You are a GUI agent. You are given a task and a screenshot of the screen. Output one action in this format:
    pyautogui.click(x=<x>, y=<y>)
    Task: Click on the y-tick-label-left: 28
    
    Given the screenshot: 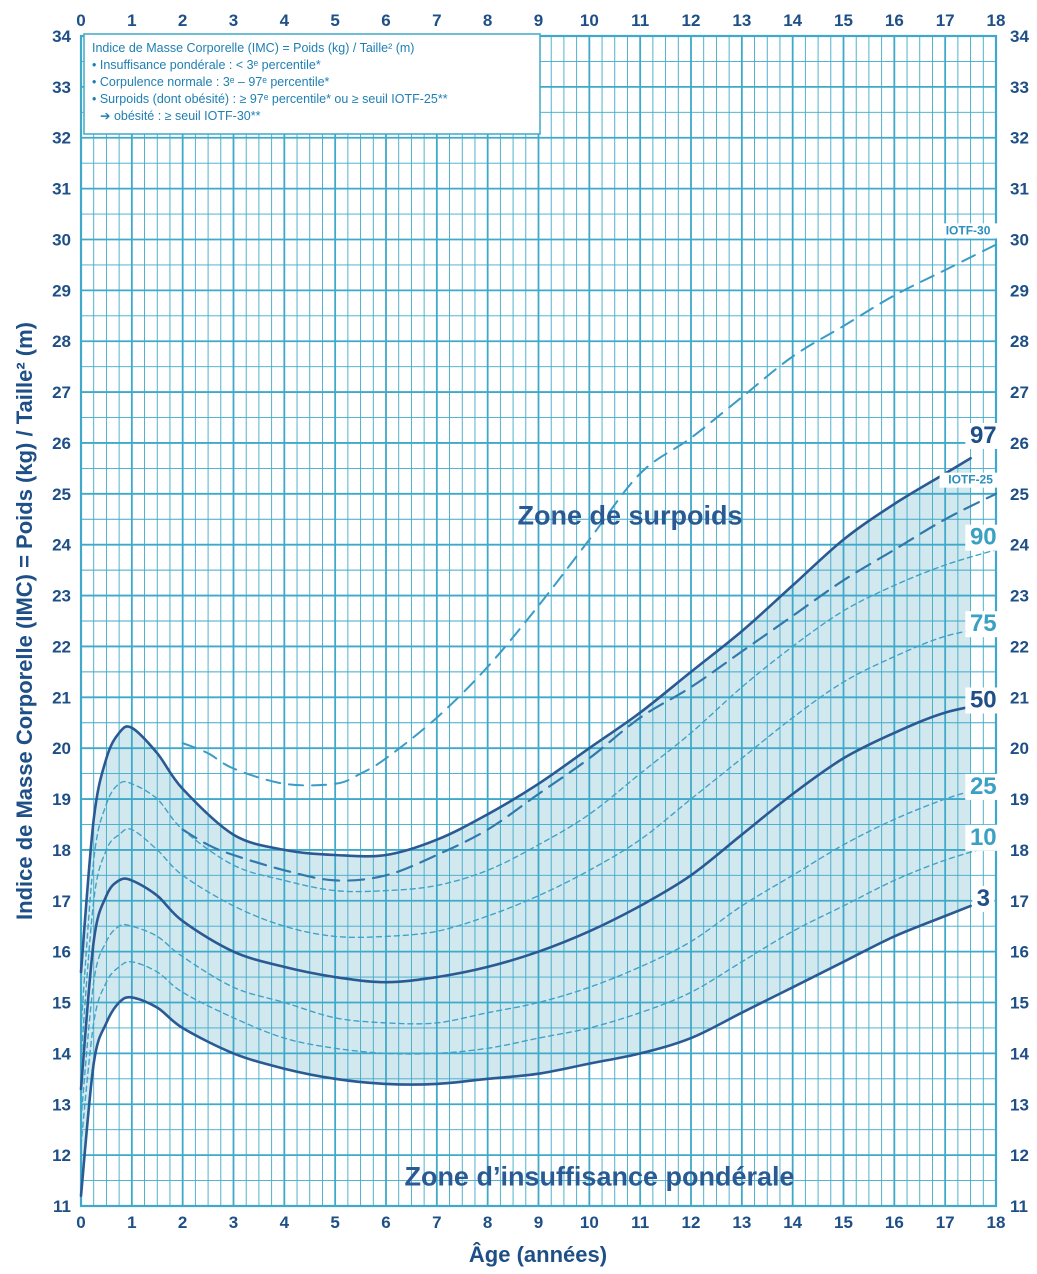 What is the action you would take?
    pyautogui.click(x=61, y=341)
    